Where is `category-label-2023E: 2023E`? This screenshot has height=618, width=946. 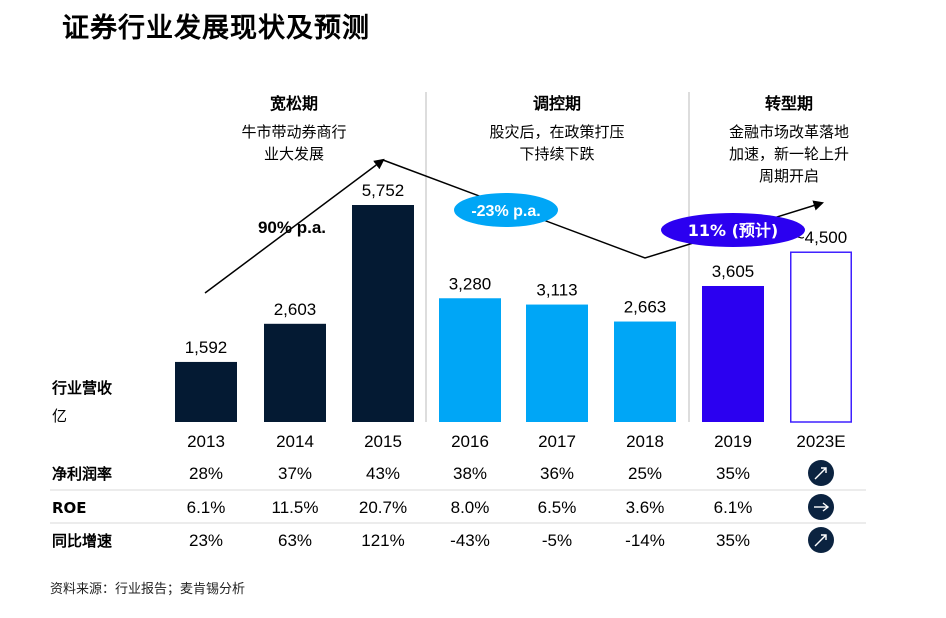 category-label-2023E: 2023E is located at coordinates (820, 441).